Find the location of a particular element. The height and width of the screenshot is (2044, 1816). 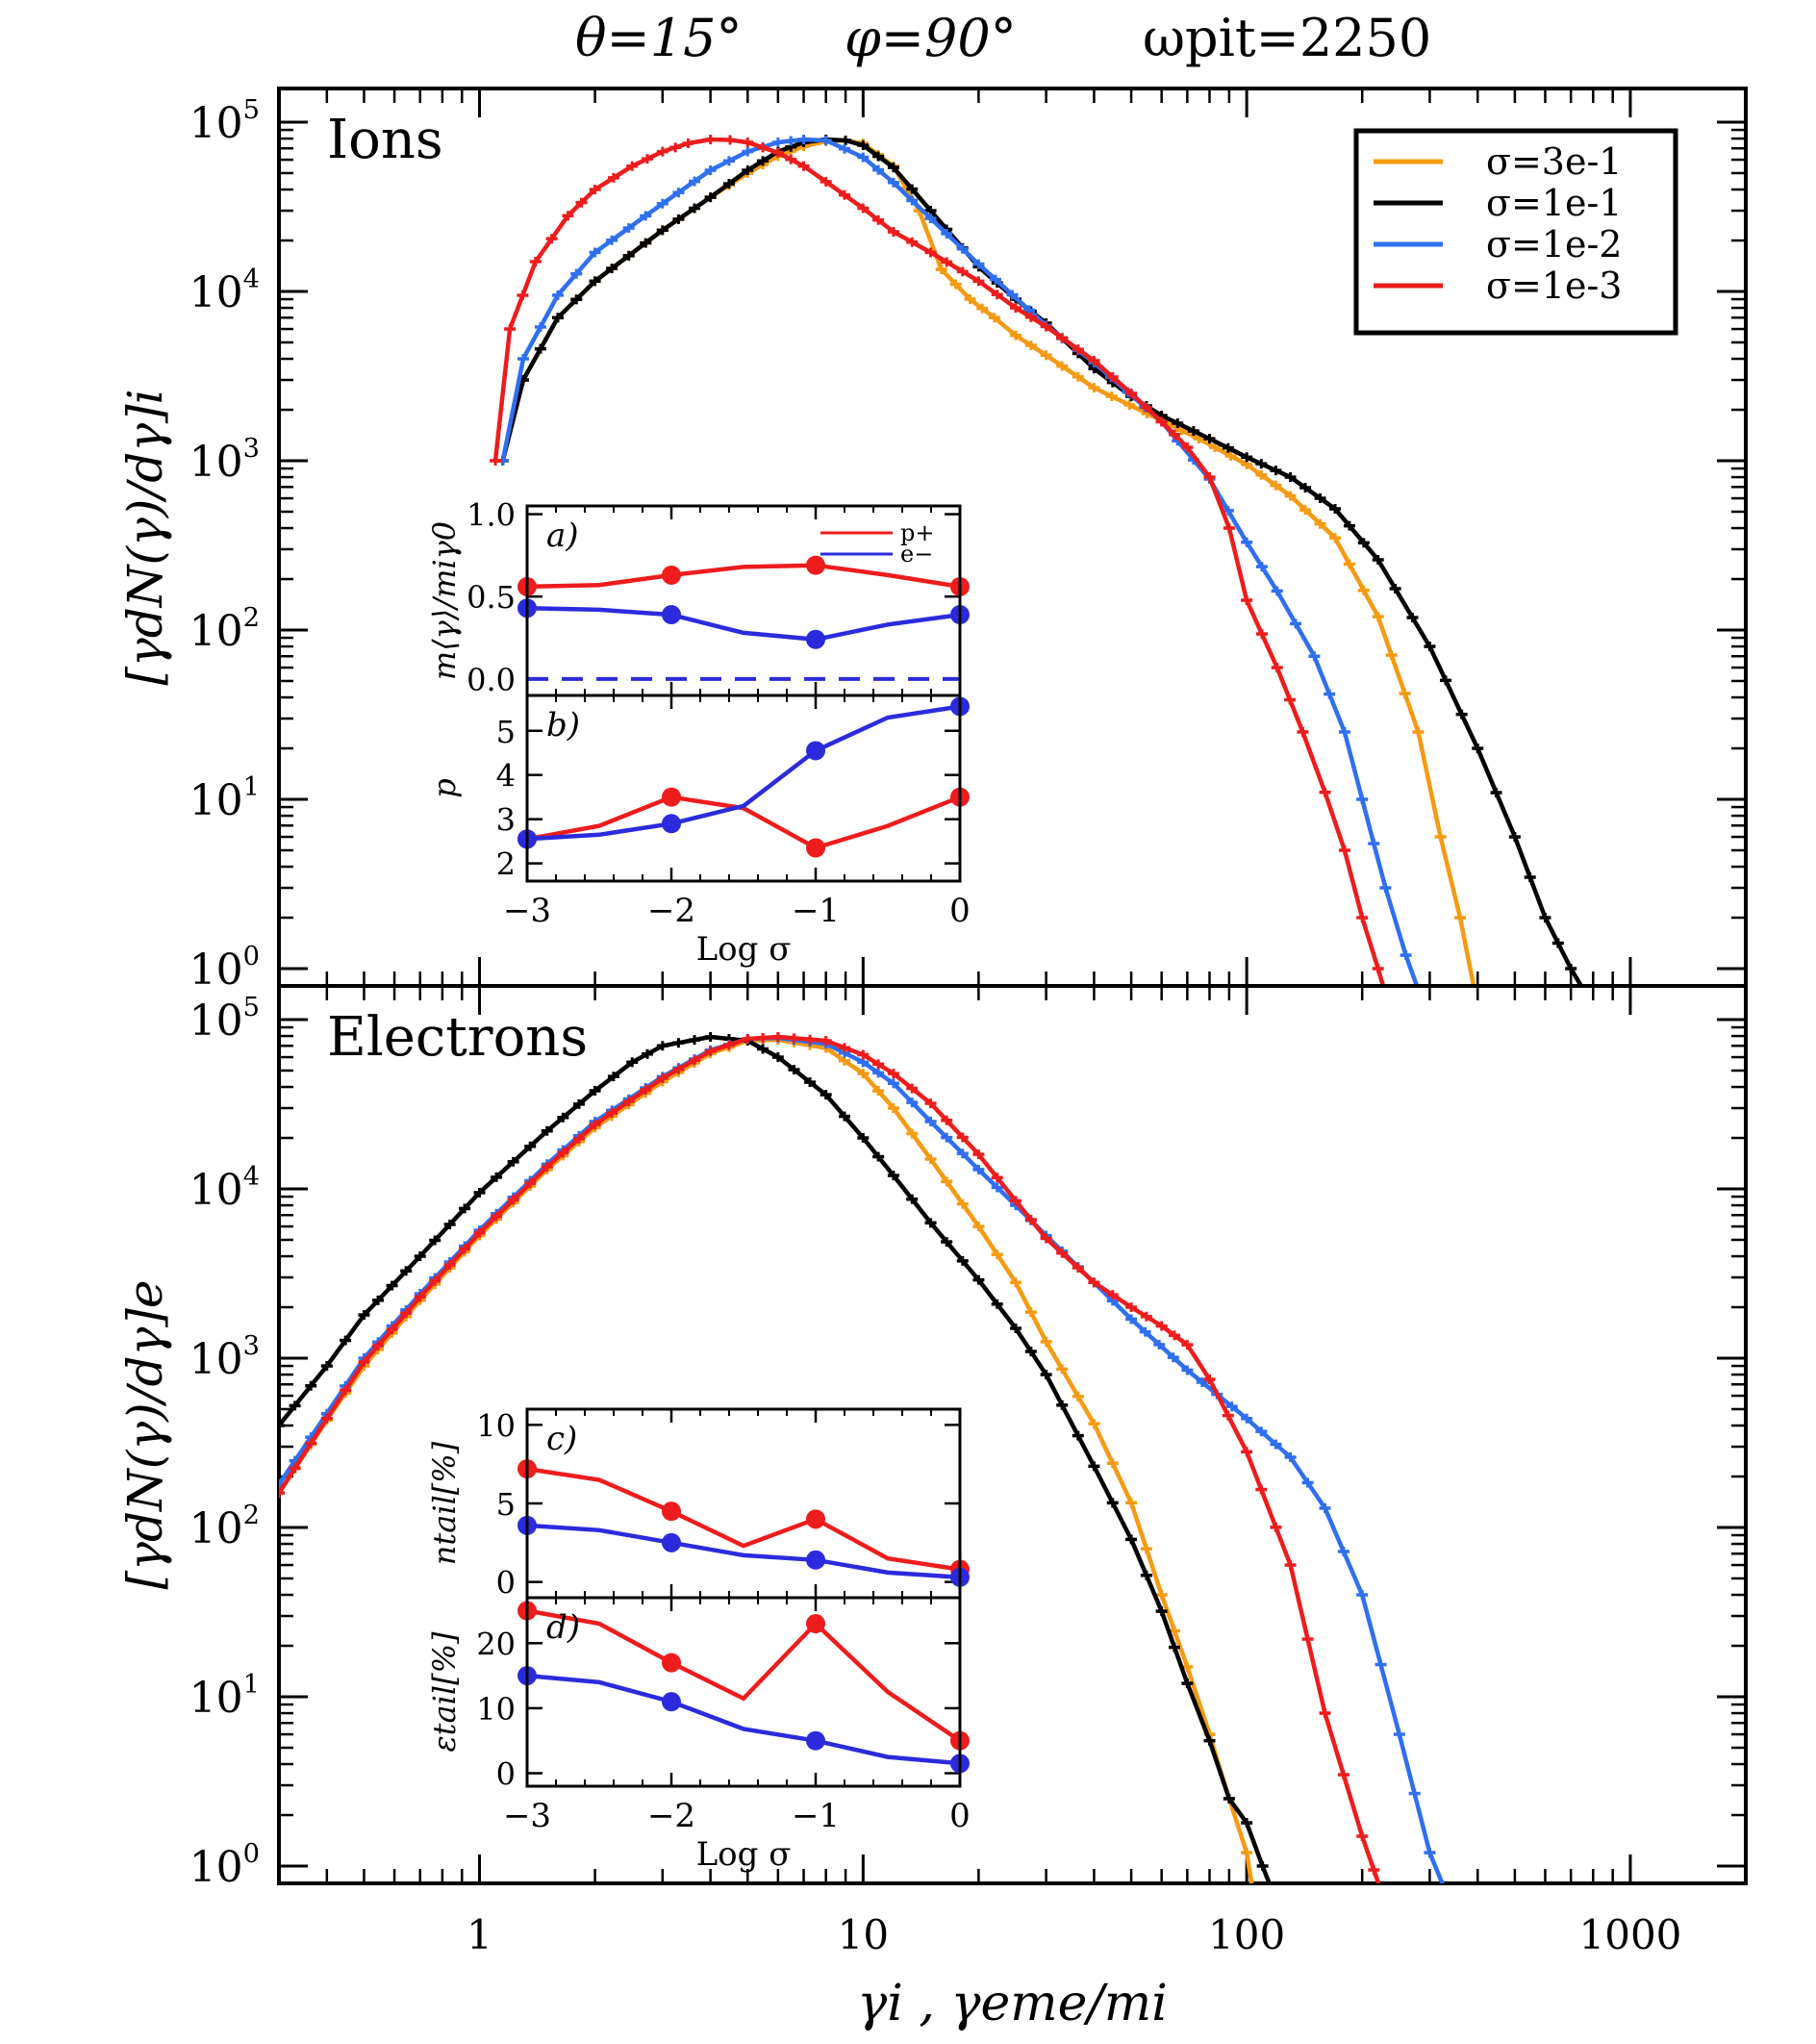

legend-box is located at coordinates (1515, 232).